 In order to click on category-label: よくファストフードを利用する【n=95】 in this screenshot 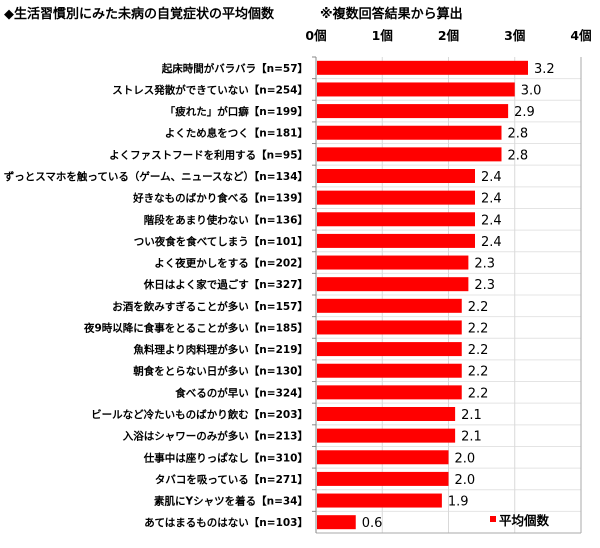, I will do `click(208, 154)`.